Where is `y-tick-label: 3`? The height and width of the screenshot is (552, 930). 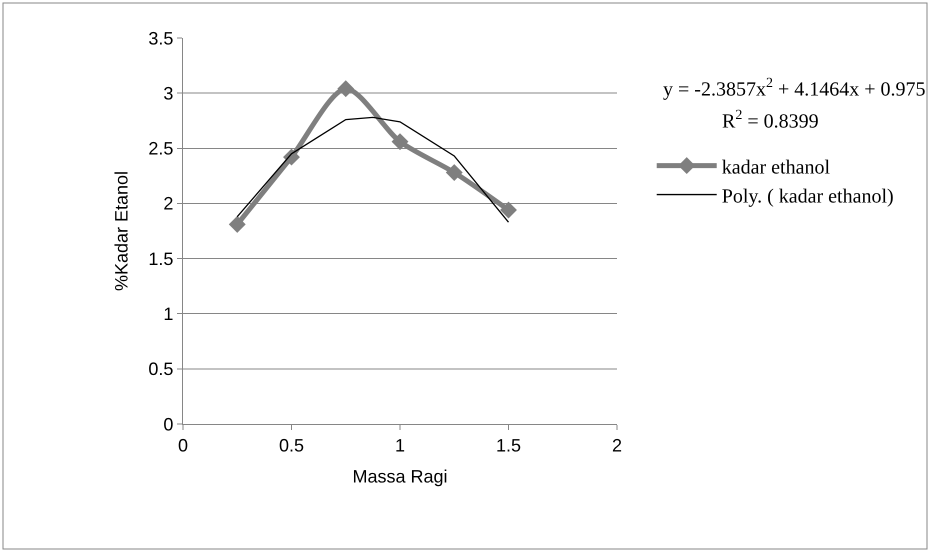 y-tick-label: 3 is located at coordinates (168, 93).